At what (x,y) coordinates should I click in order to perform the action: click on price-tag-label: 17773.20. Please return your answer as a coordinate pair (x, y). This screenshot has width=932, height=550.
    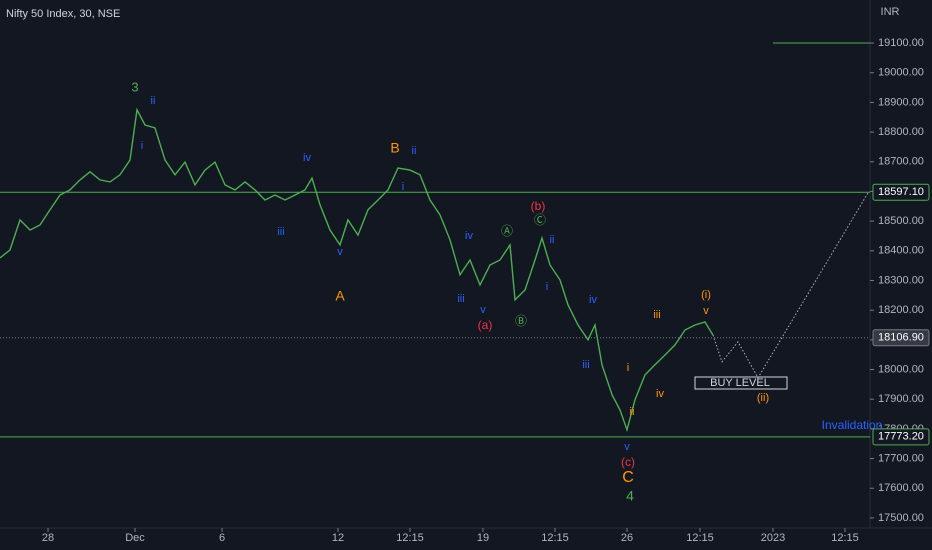
    Looking at the image, I should click on (901, 437).